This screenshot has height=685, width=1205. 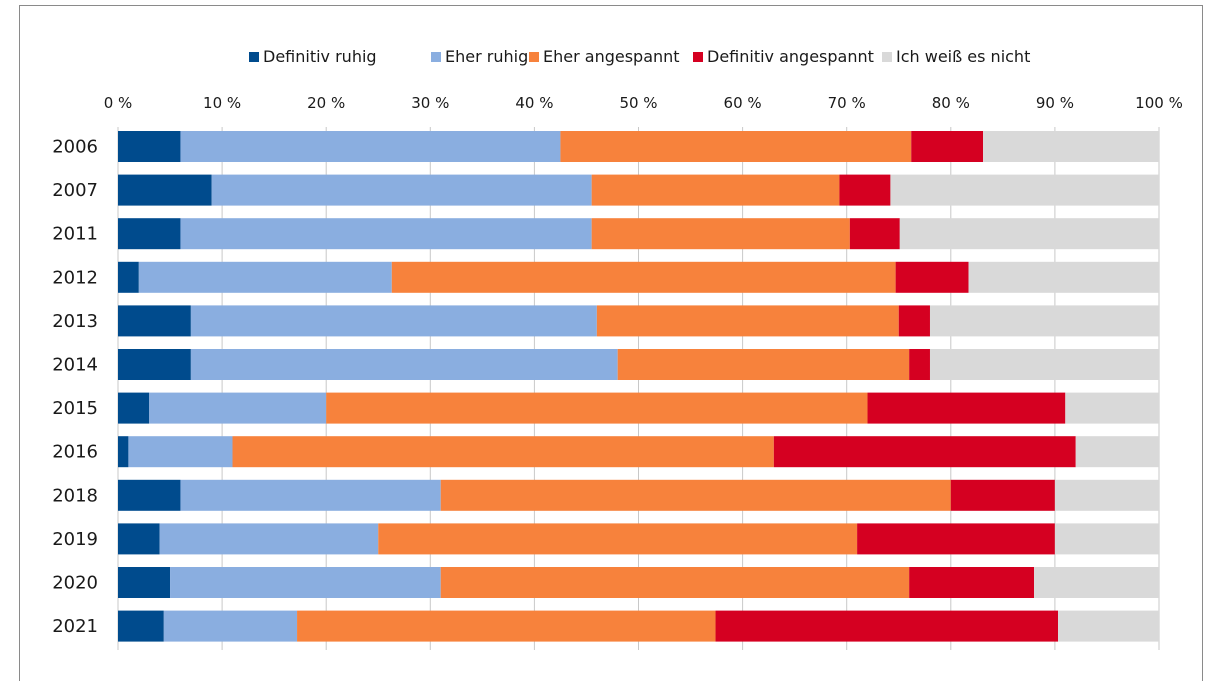 I want to click on category-label: 2021, so click(x=75, y=626).